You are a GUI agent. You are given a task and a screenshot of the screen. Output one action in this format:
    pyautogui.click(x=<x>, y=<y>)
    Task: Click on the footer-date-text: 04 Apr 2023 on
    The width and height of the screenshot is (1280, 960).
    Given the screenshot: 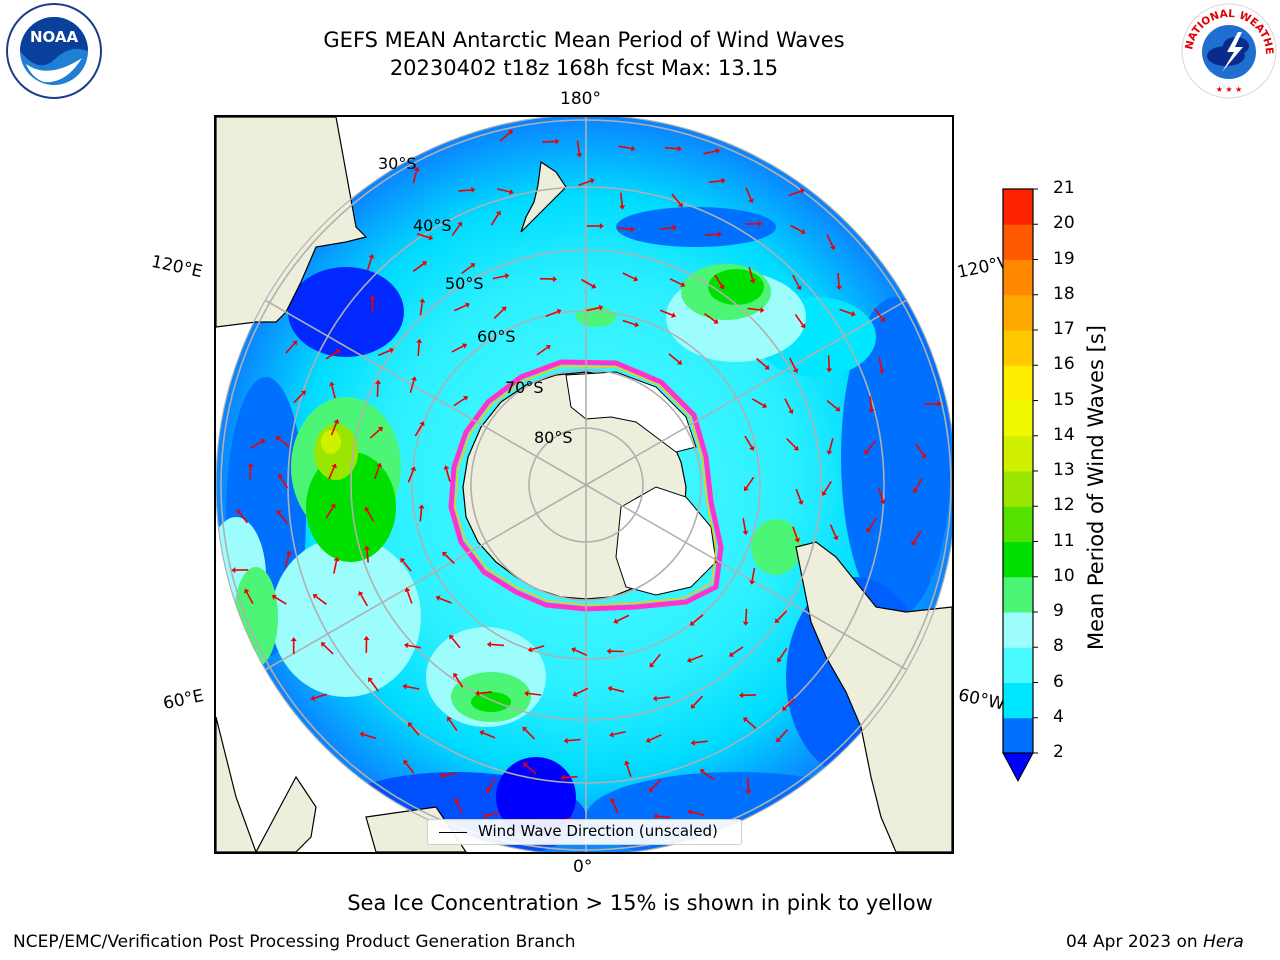 What is the action you would take?
    pyautogui.click(x=1135, y=942)
    